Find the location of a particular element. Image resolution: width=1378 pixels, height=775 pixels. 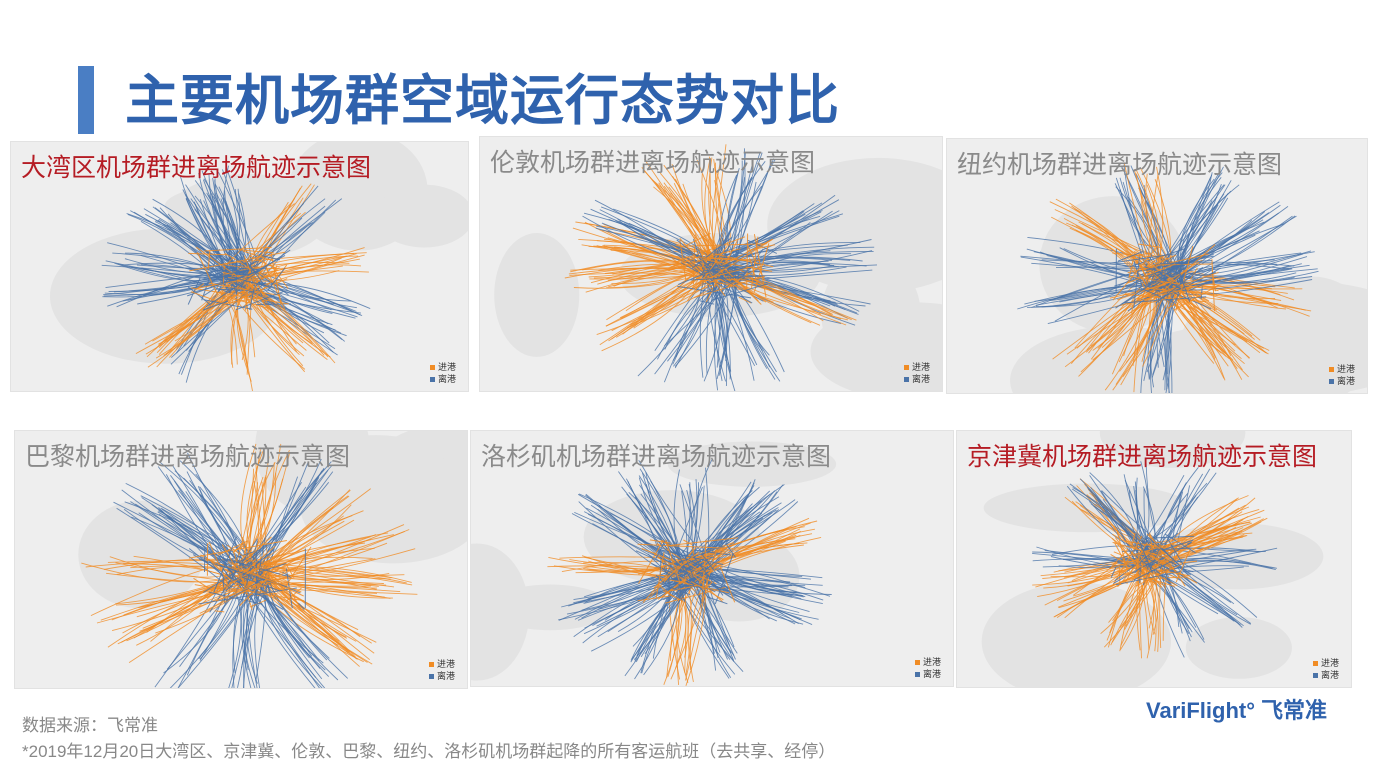

page-title: 主要机场群空域运行态势对比 is located at coordinates (482, 101).